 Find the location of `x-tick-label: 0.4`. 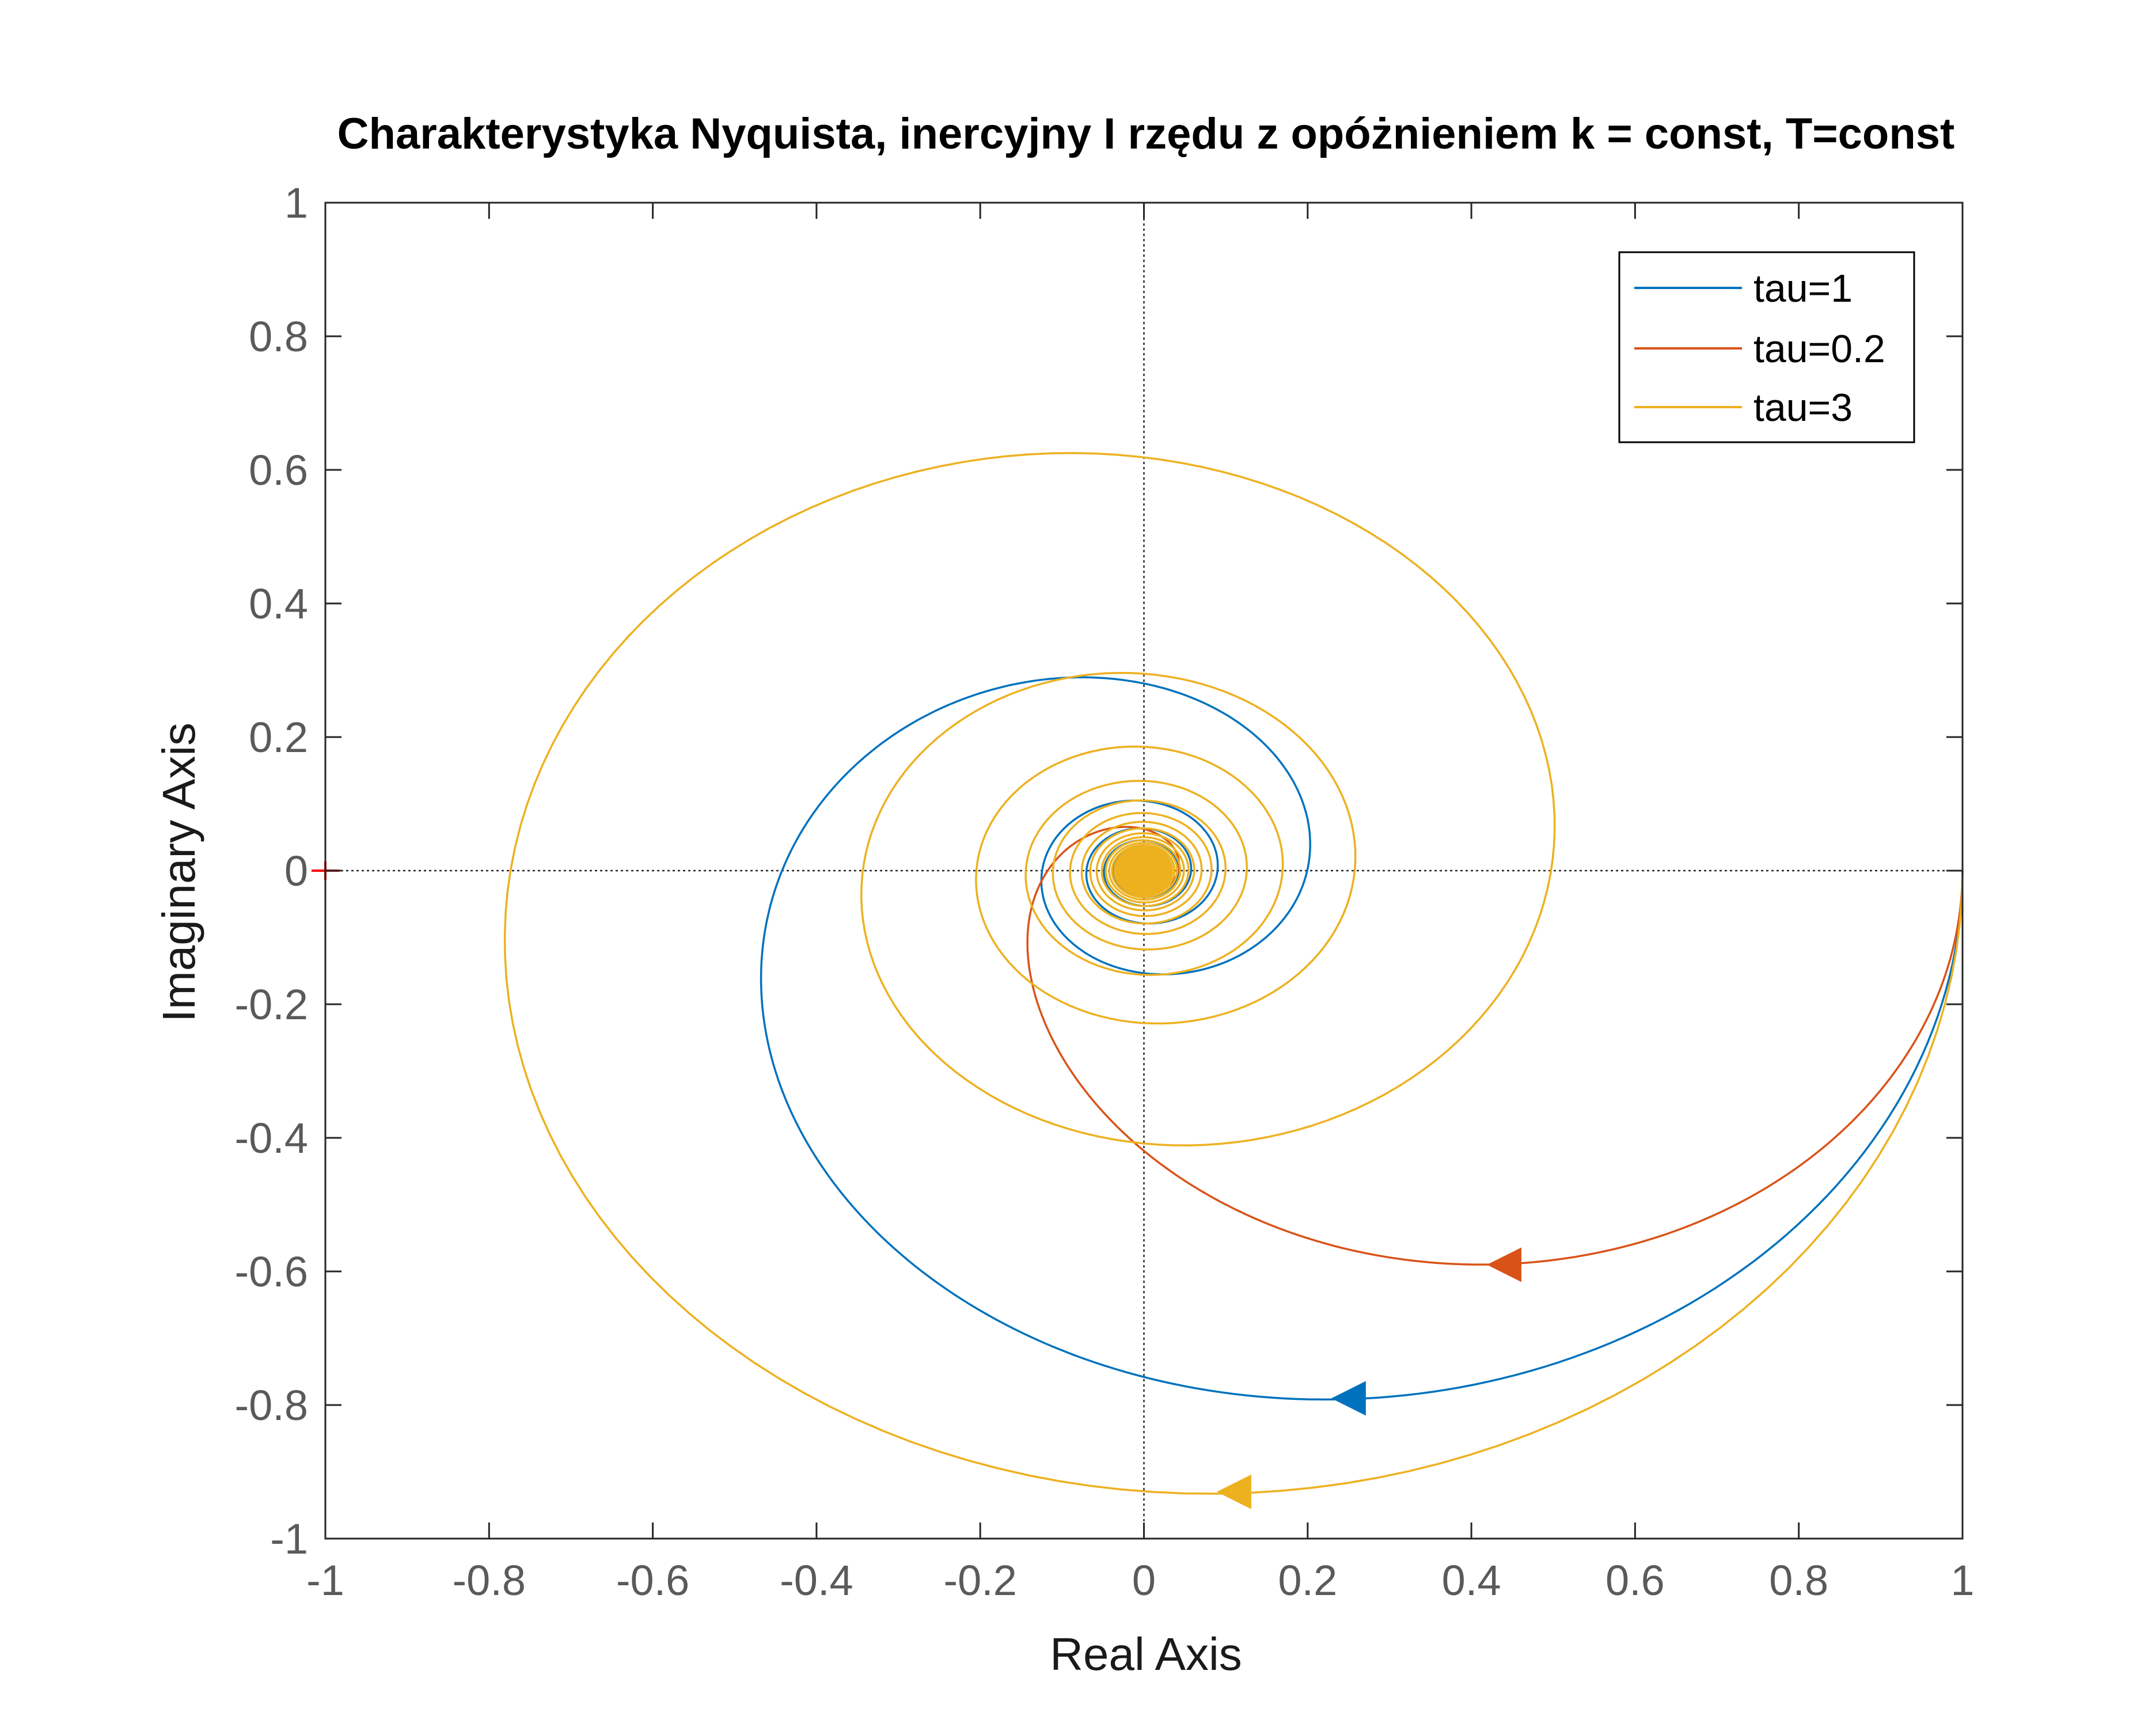

x-tick-label: 0.4 is located at coordinates (1471, 1580).